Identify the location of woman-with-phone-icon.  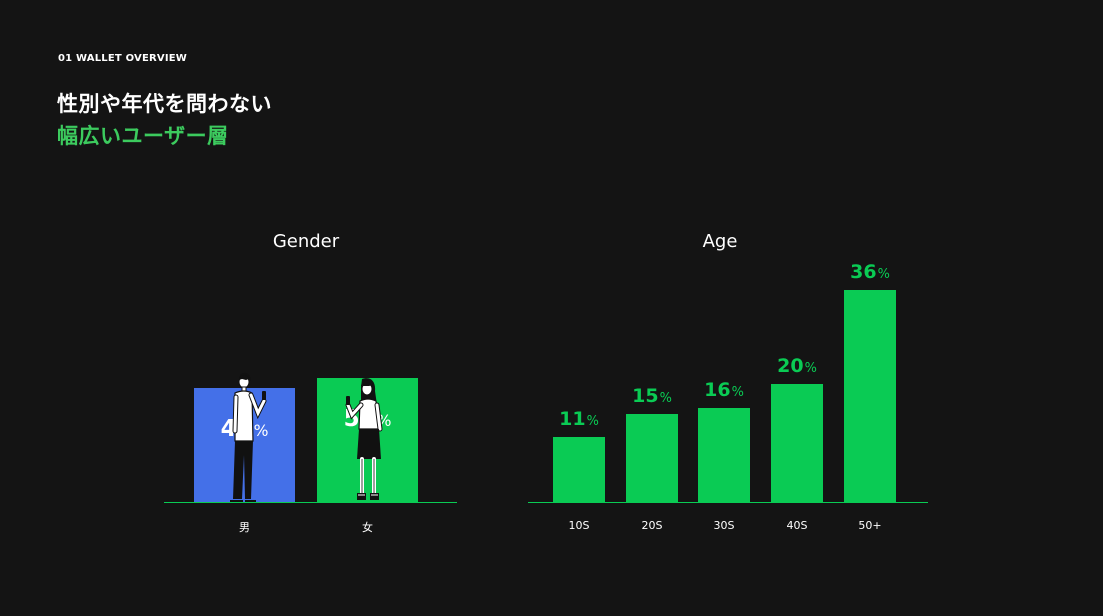
(364, 439).